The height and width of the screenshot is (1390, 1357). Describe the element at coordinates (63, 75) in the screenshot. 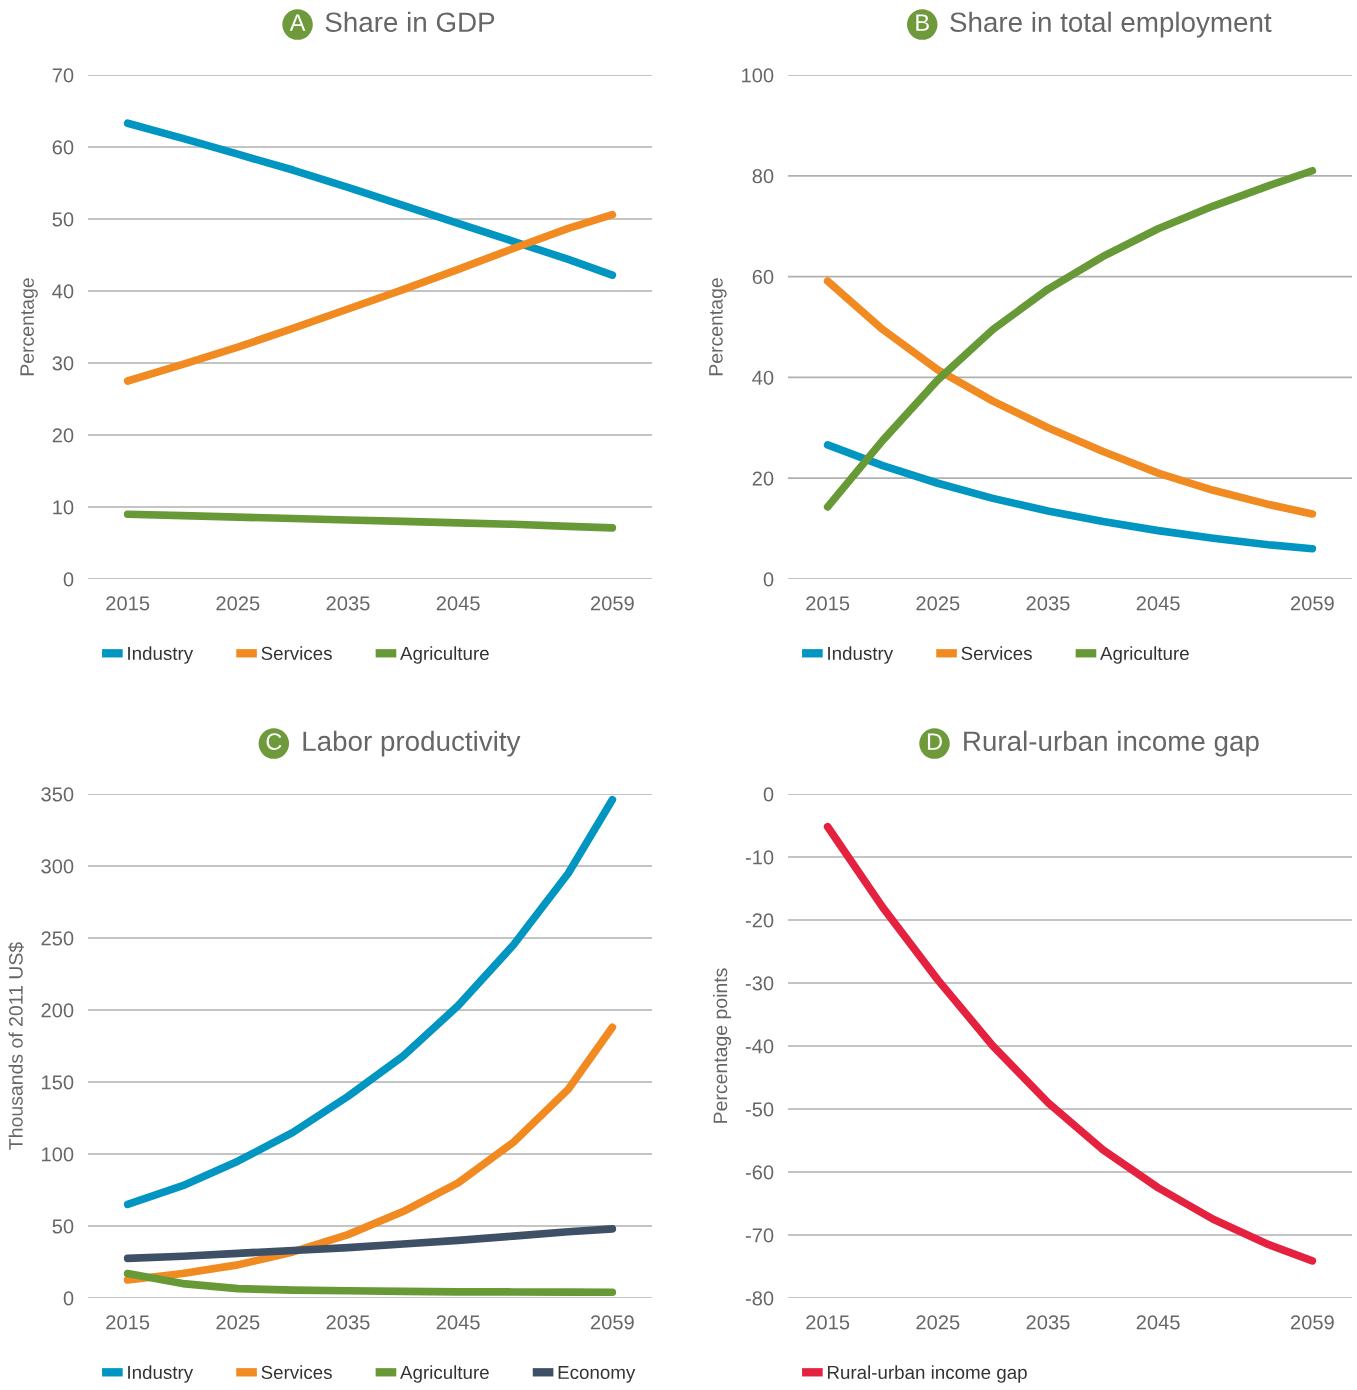

I see `y-tick-label: 70` at that location.